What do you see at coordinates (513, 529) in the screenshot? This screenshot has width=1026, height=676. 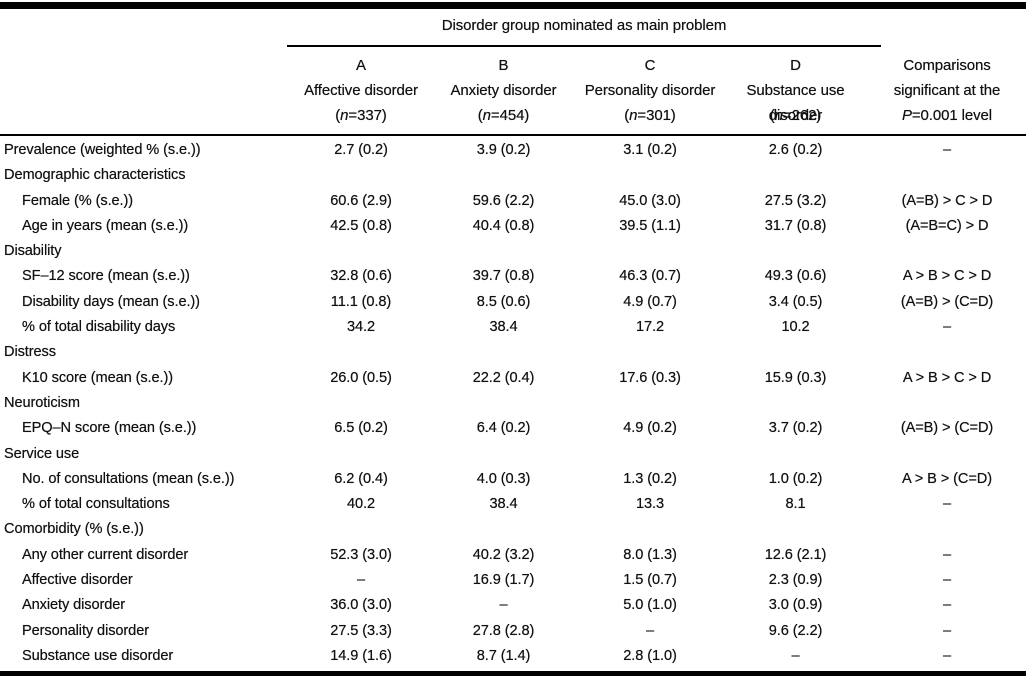 I see `section-row: Comorbidity (% (s.e.))` at bounding box center [513, 529].